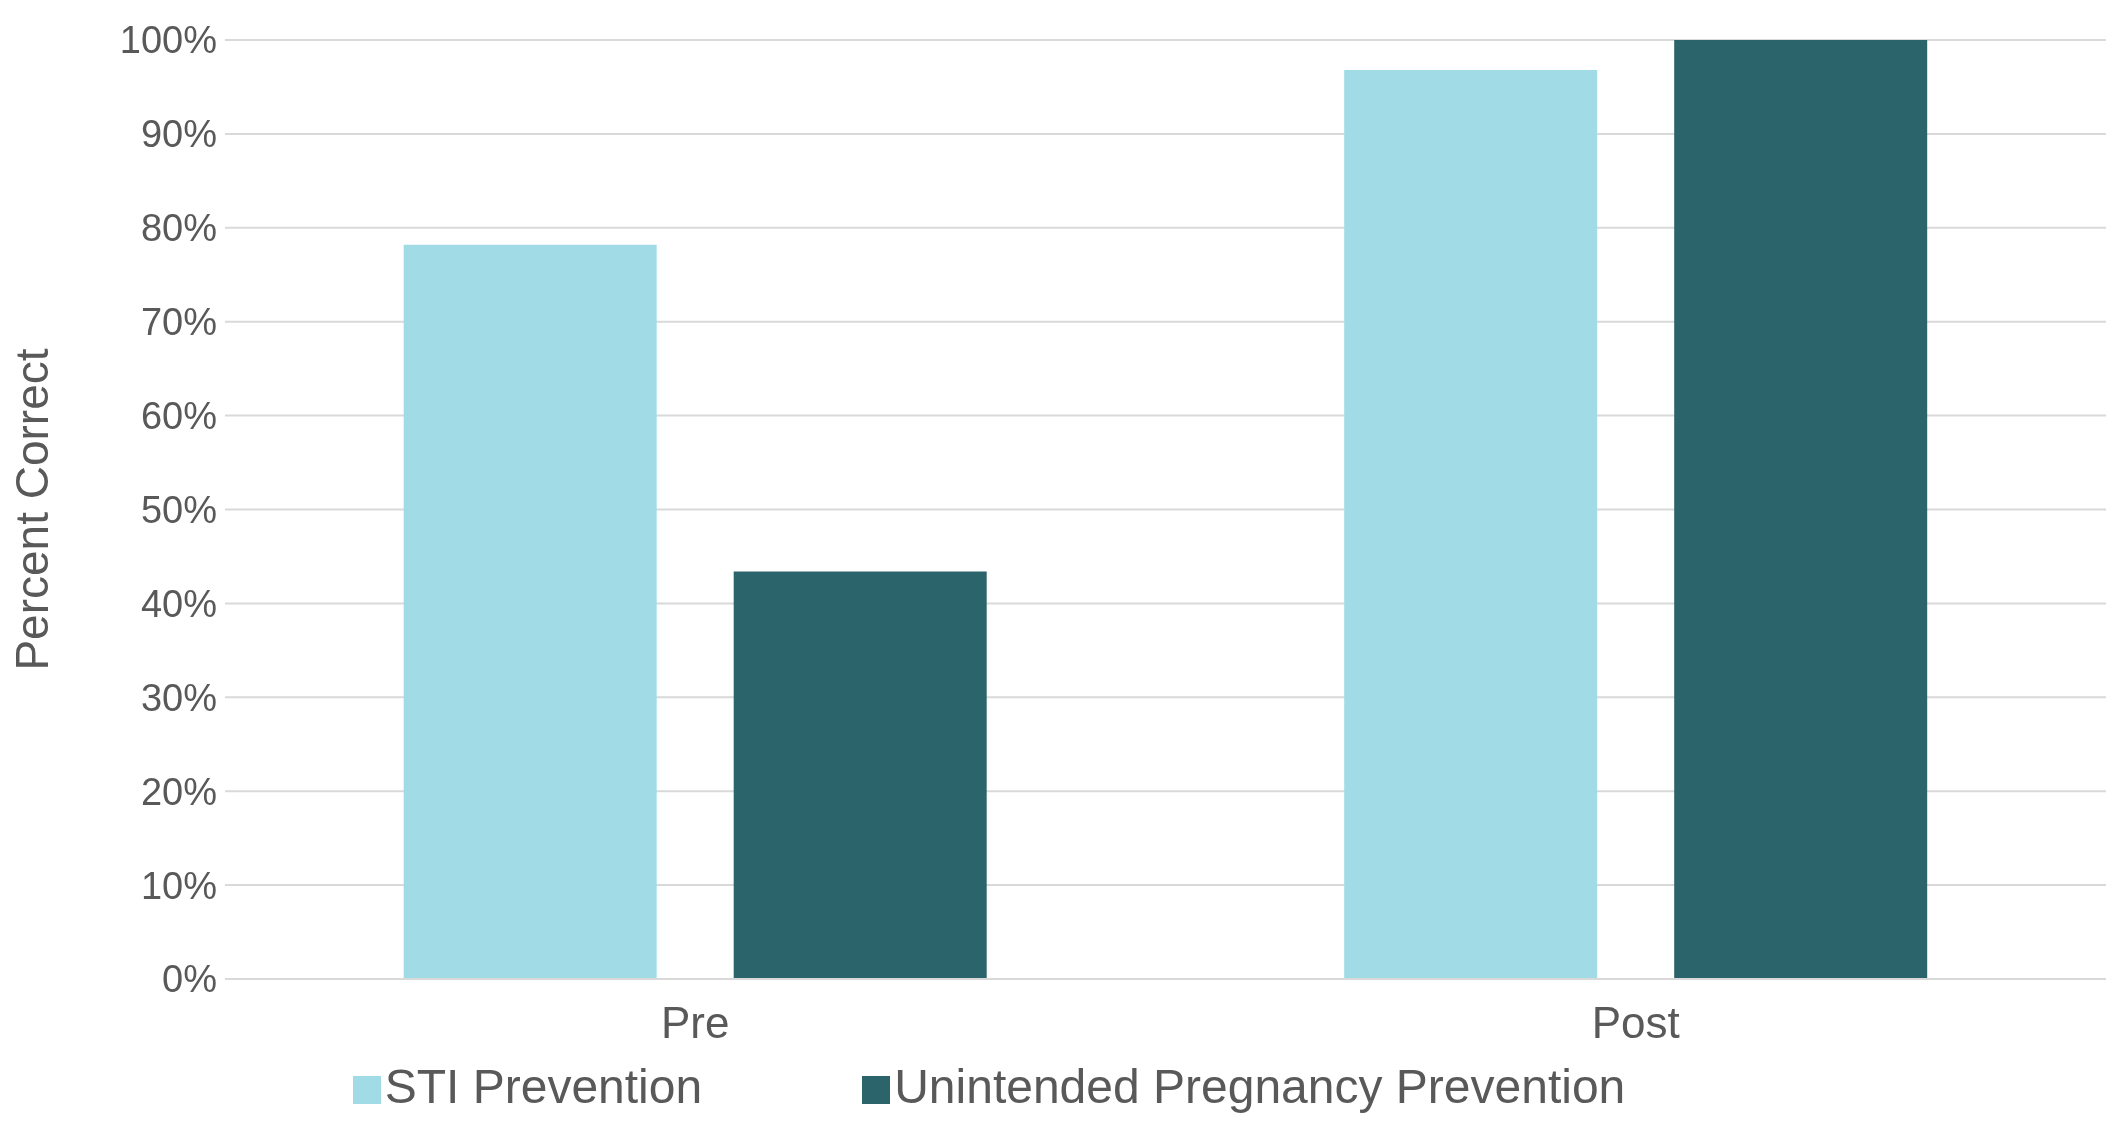 The image size is (2114, 1132). What do you see at coordinates (189, 979) in the screenshot?
I see `y-tick-label: 0%` at bounding box center [189, 979].